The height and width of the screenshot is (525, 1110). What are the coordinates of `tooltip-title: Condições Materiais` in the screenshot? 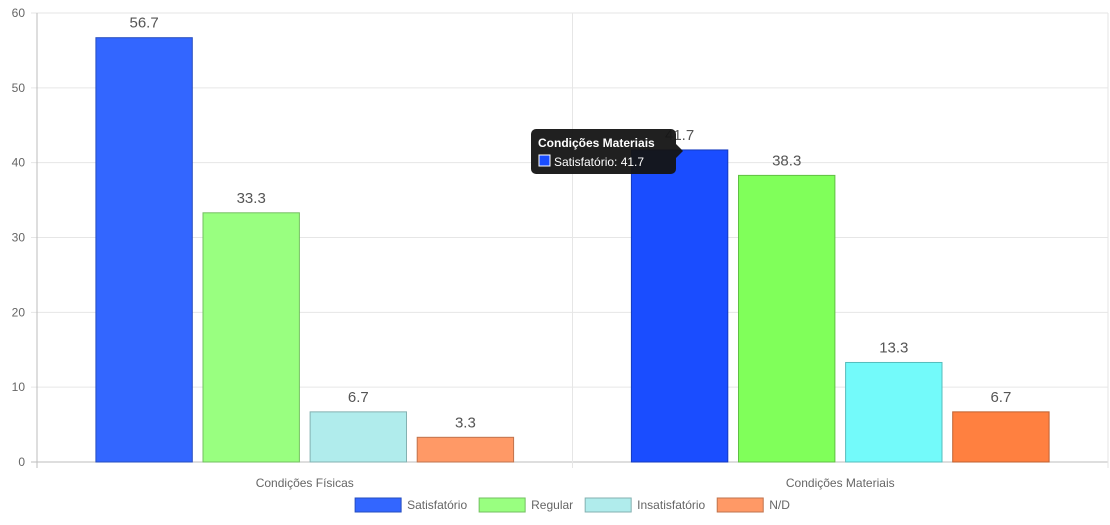 It's located at (596, 143).